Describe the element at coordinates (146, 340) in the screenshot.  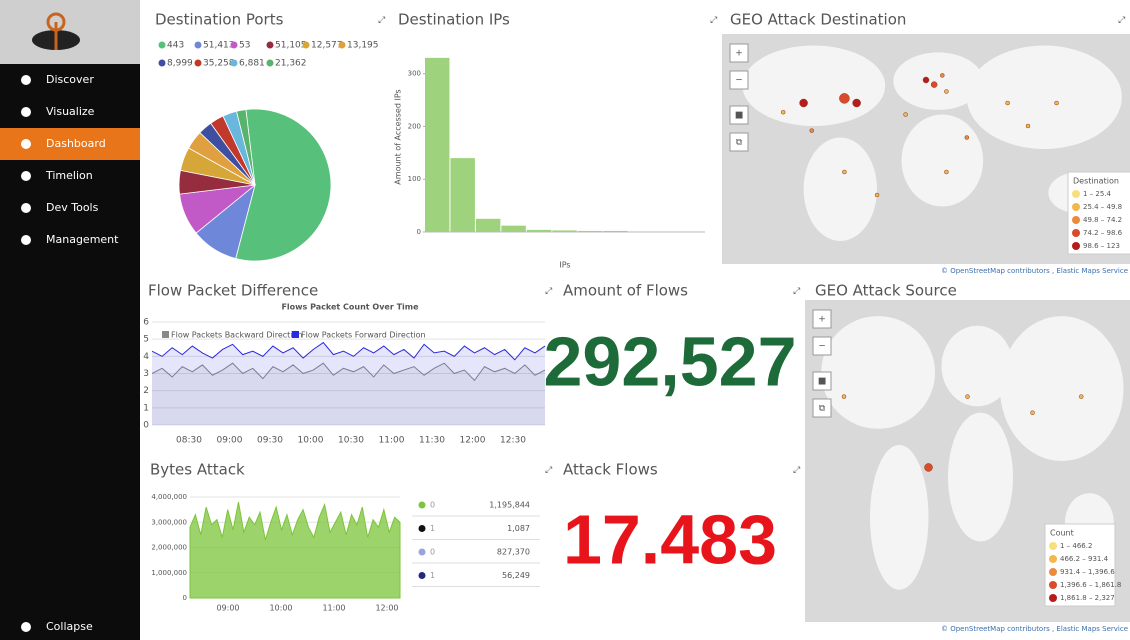
I see `y-tick-label: 5` at that location.